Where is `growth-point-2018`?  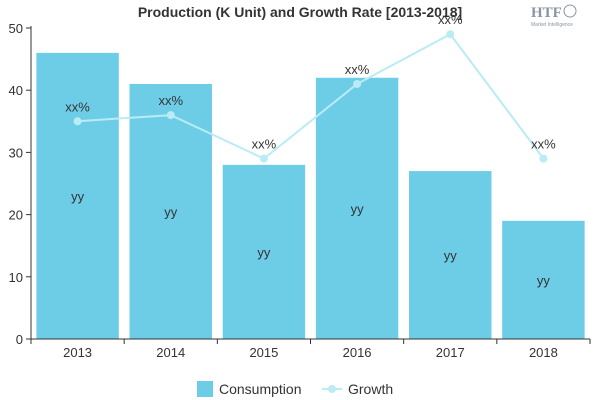
growth-point-2018 is located at coordinates (543, 158).